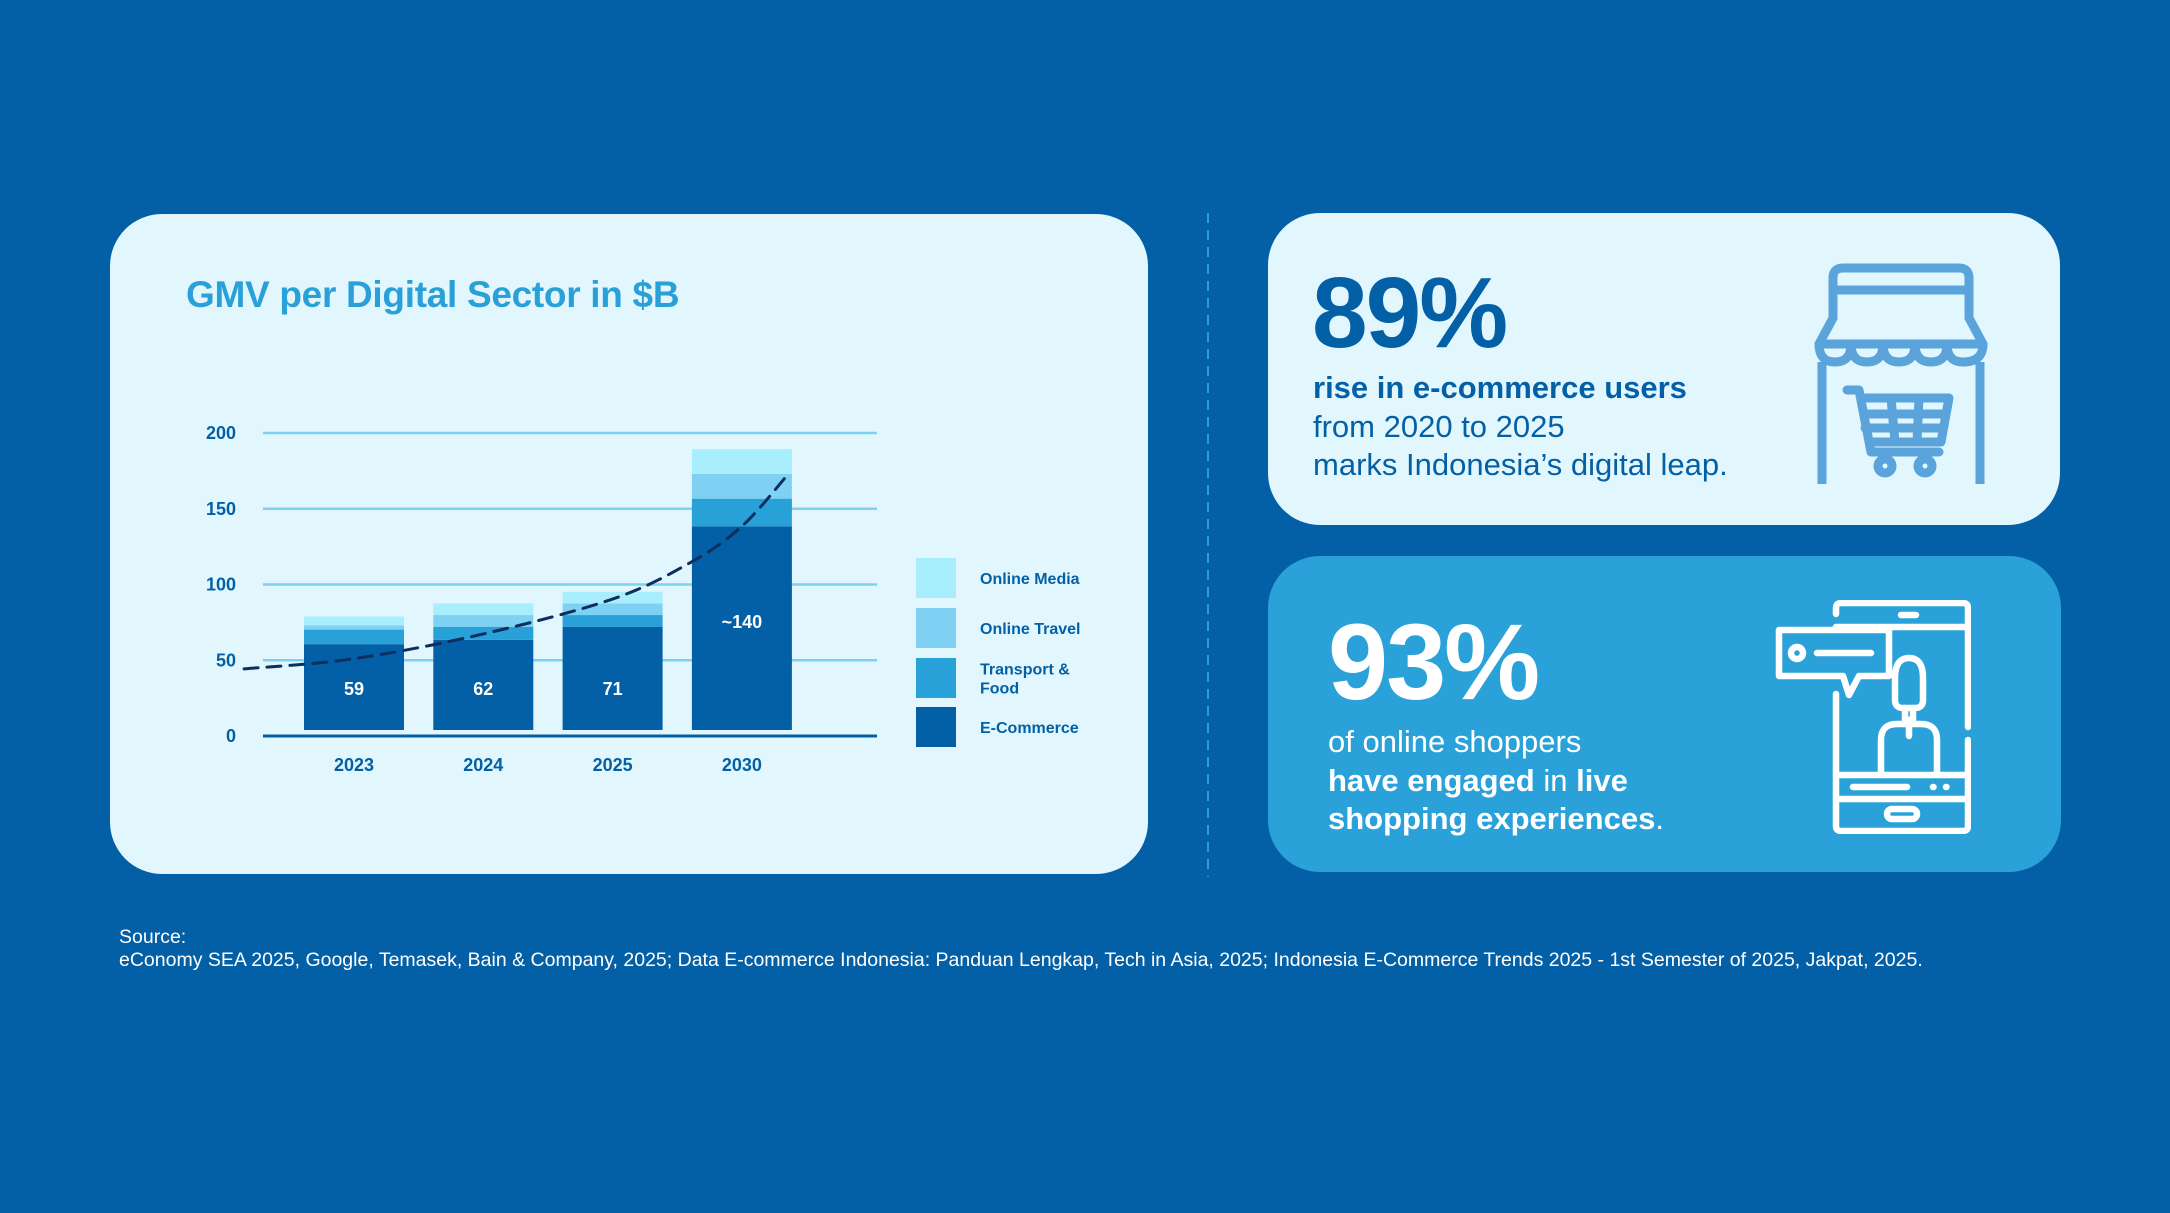 This screenshot has height=1213, width=2170. I want to click on stat-text-line: from 2020 to 2025, so click(1520, 427).